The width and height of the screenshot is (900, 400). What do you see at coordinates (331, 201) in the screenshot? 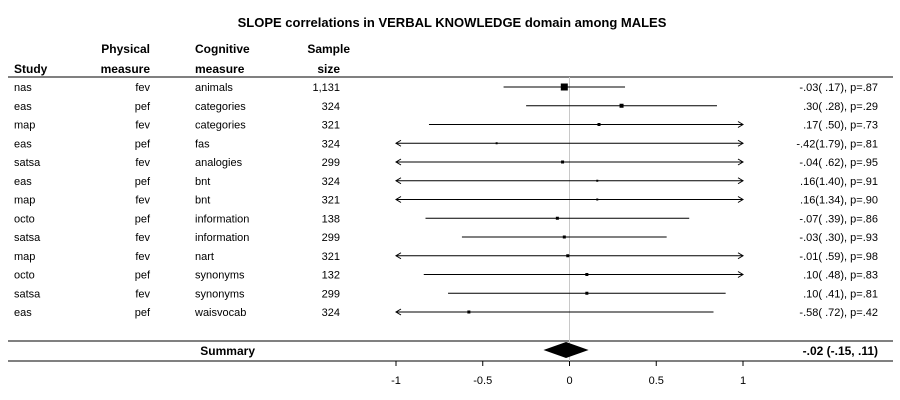
I see `sample-size-cell: 321` at bounding box center [331, 201].